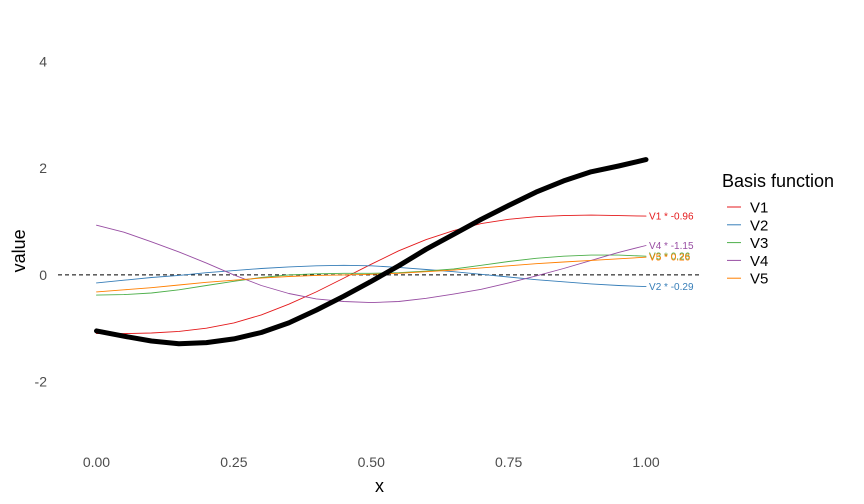 The width and height of the screenshot is (864, 504). I want to click on series-line-v5, so click(371, 274).